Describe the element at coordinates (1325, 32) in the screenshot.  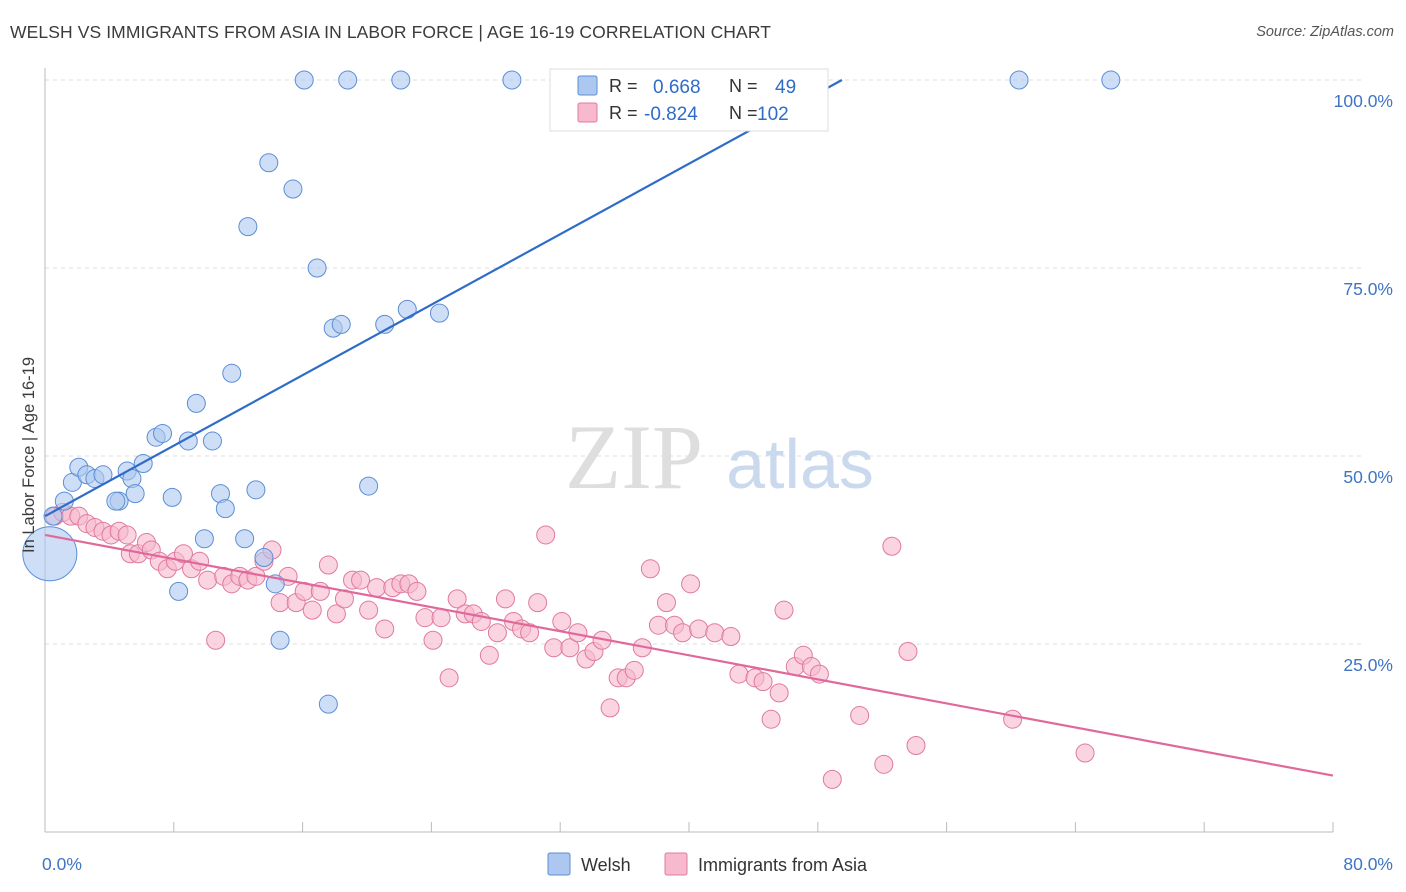
I see `source-label: Source: ZipAtlas.com` at that location.